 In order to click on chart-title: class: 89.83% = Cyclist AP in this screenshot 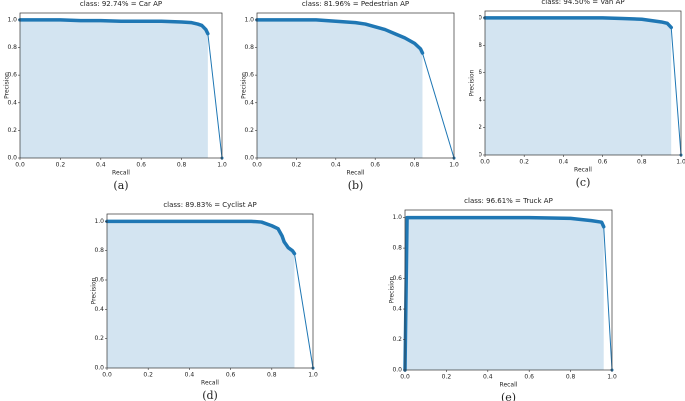, I will do `click(209, 205)`.